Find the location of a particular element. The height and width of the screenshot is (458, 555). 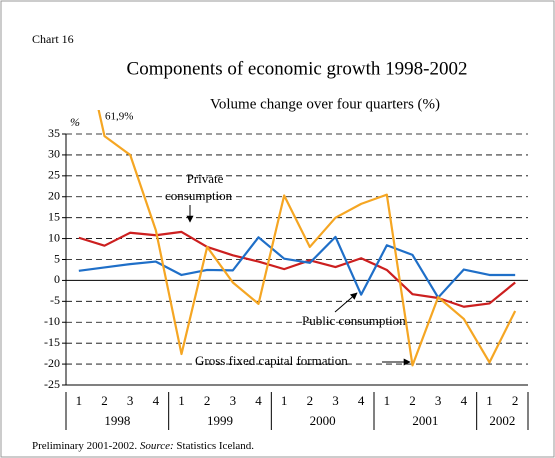

y-tick-label: 25 is located at coordinates (54, 175).